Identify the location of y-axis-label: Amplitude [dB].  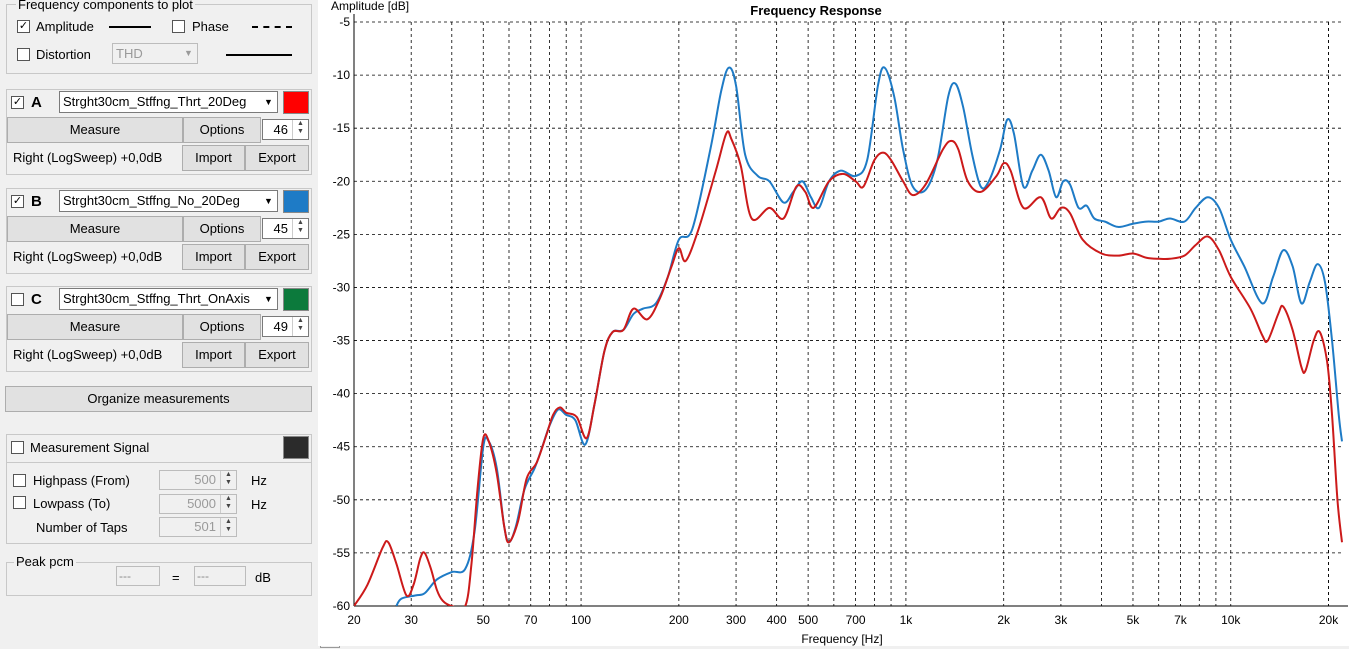
(370, 6).